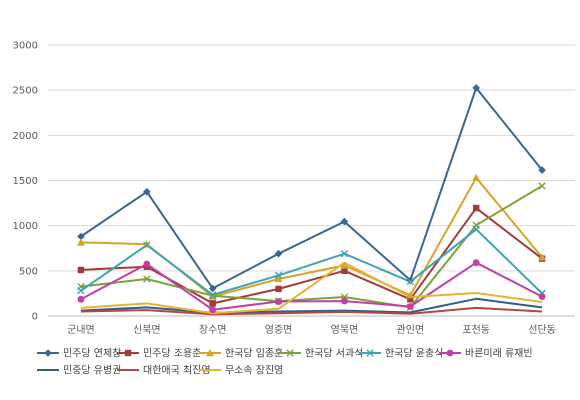 Image resolution: width=580 pixels, height=400 pixels. Describe the element at coordinates (92, 371) in the screenshot. I see `legend-label: 민중당 유병권` at that location.